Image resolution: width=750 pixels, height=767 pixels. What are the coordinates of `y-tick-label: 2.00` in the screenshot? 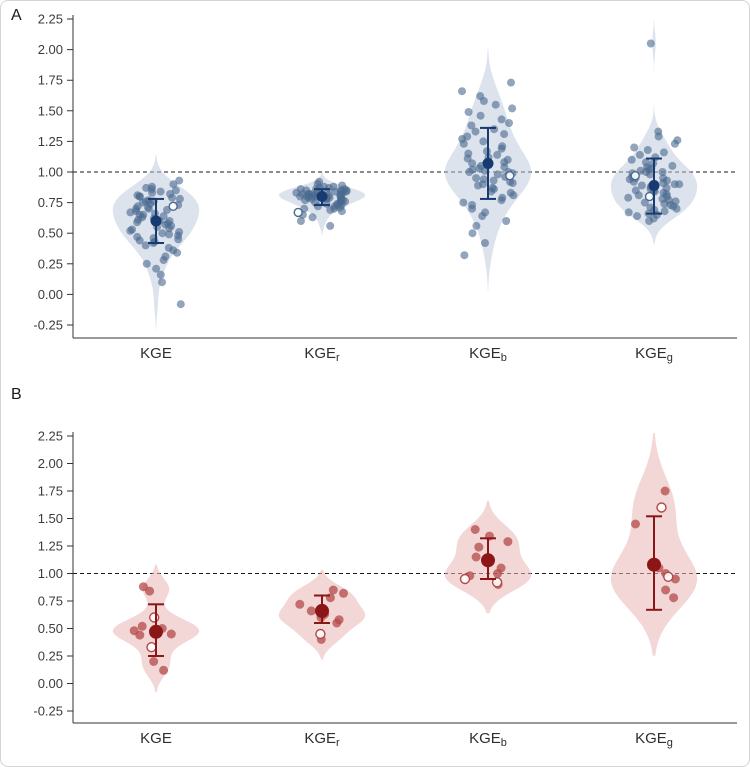 It's located at (50, 463).